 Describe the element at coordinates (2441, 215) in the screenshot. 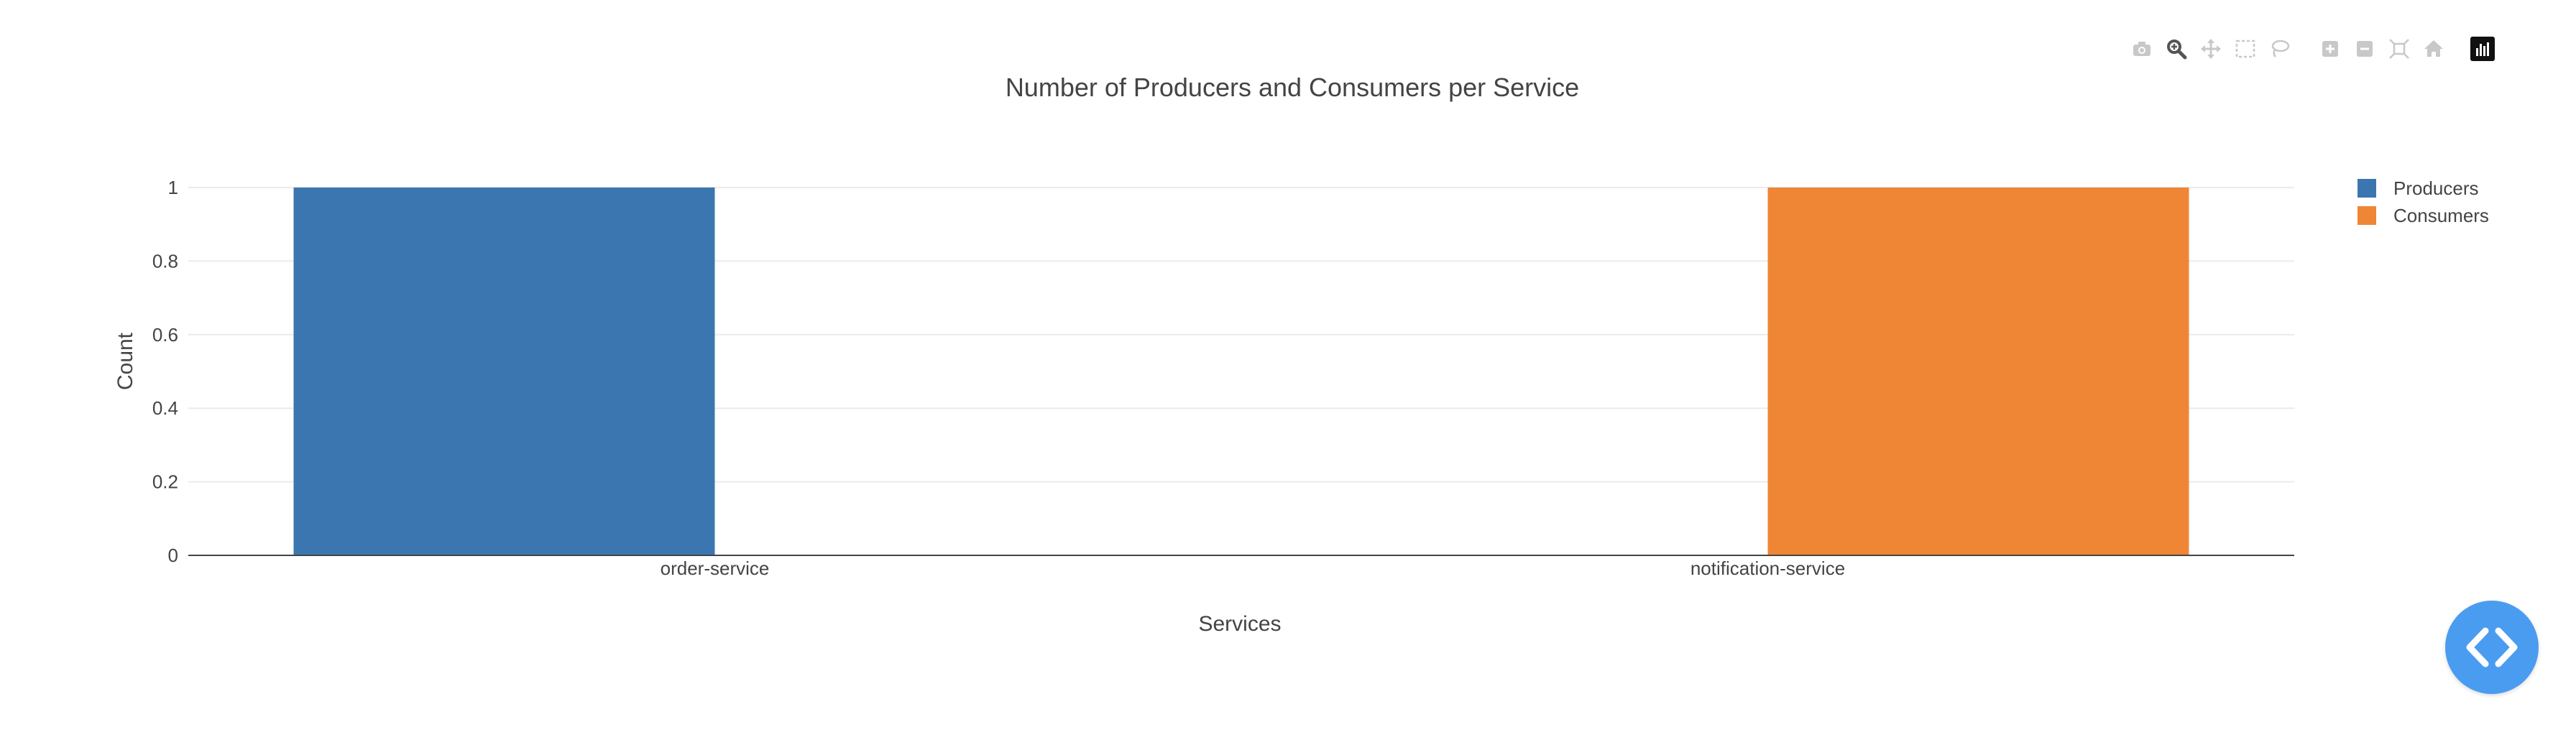

I see `legend-label: Consumers` at that location.